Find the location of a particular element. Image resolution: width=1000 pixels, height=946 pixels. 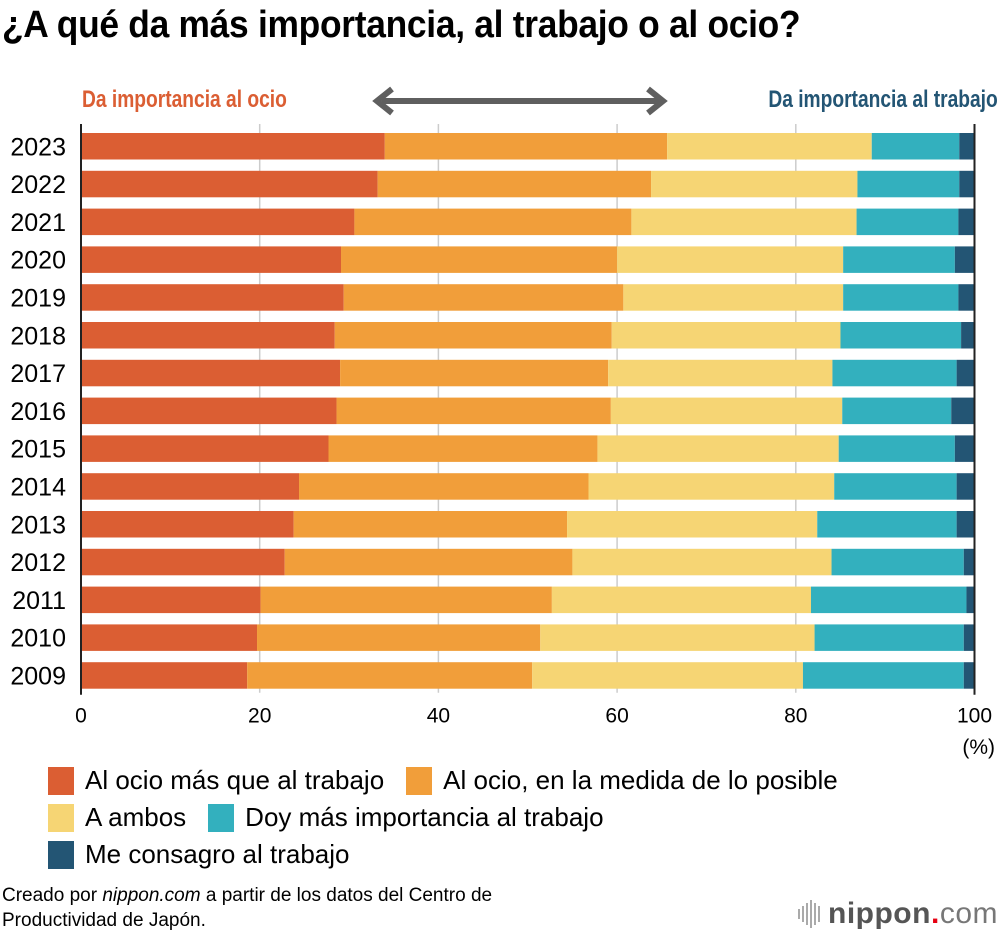

legend-item: Al ocio más que al trabajo is located at coordinates (216, 780).